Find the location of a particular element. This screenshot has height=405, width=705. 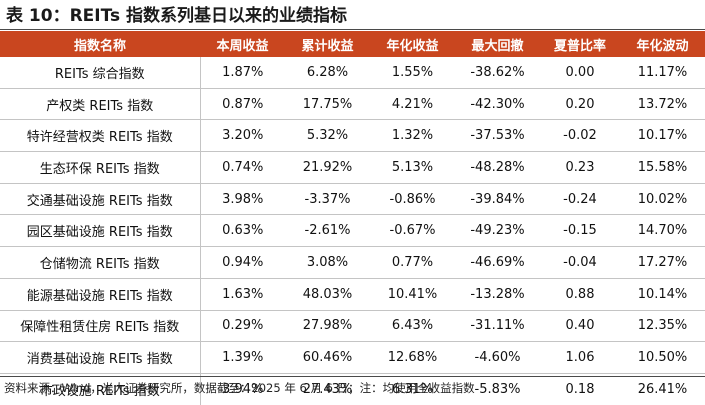

bottom-divider is located at coordinates (352, 376).